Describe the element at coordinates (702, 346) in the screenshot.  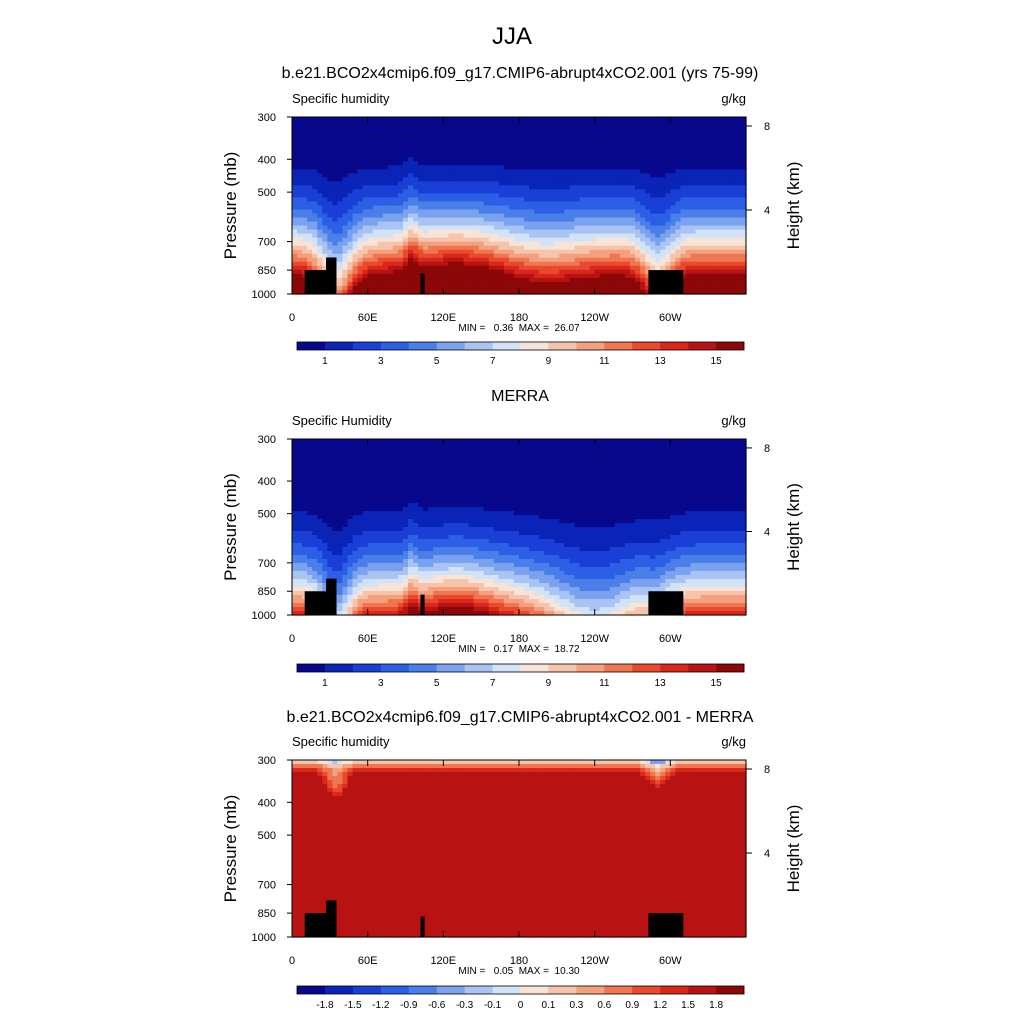
I see `colorbar-swatch` at that location.